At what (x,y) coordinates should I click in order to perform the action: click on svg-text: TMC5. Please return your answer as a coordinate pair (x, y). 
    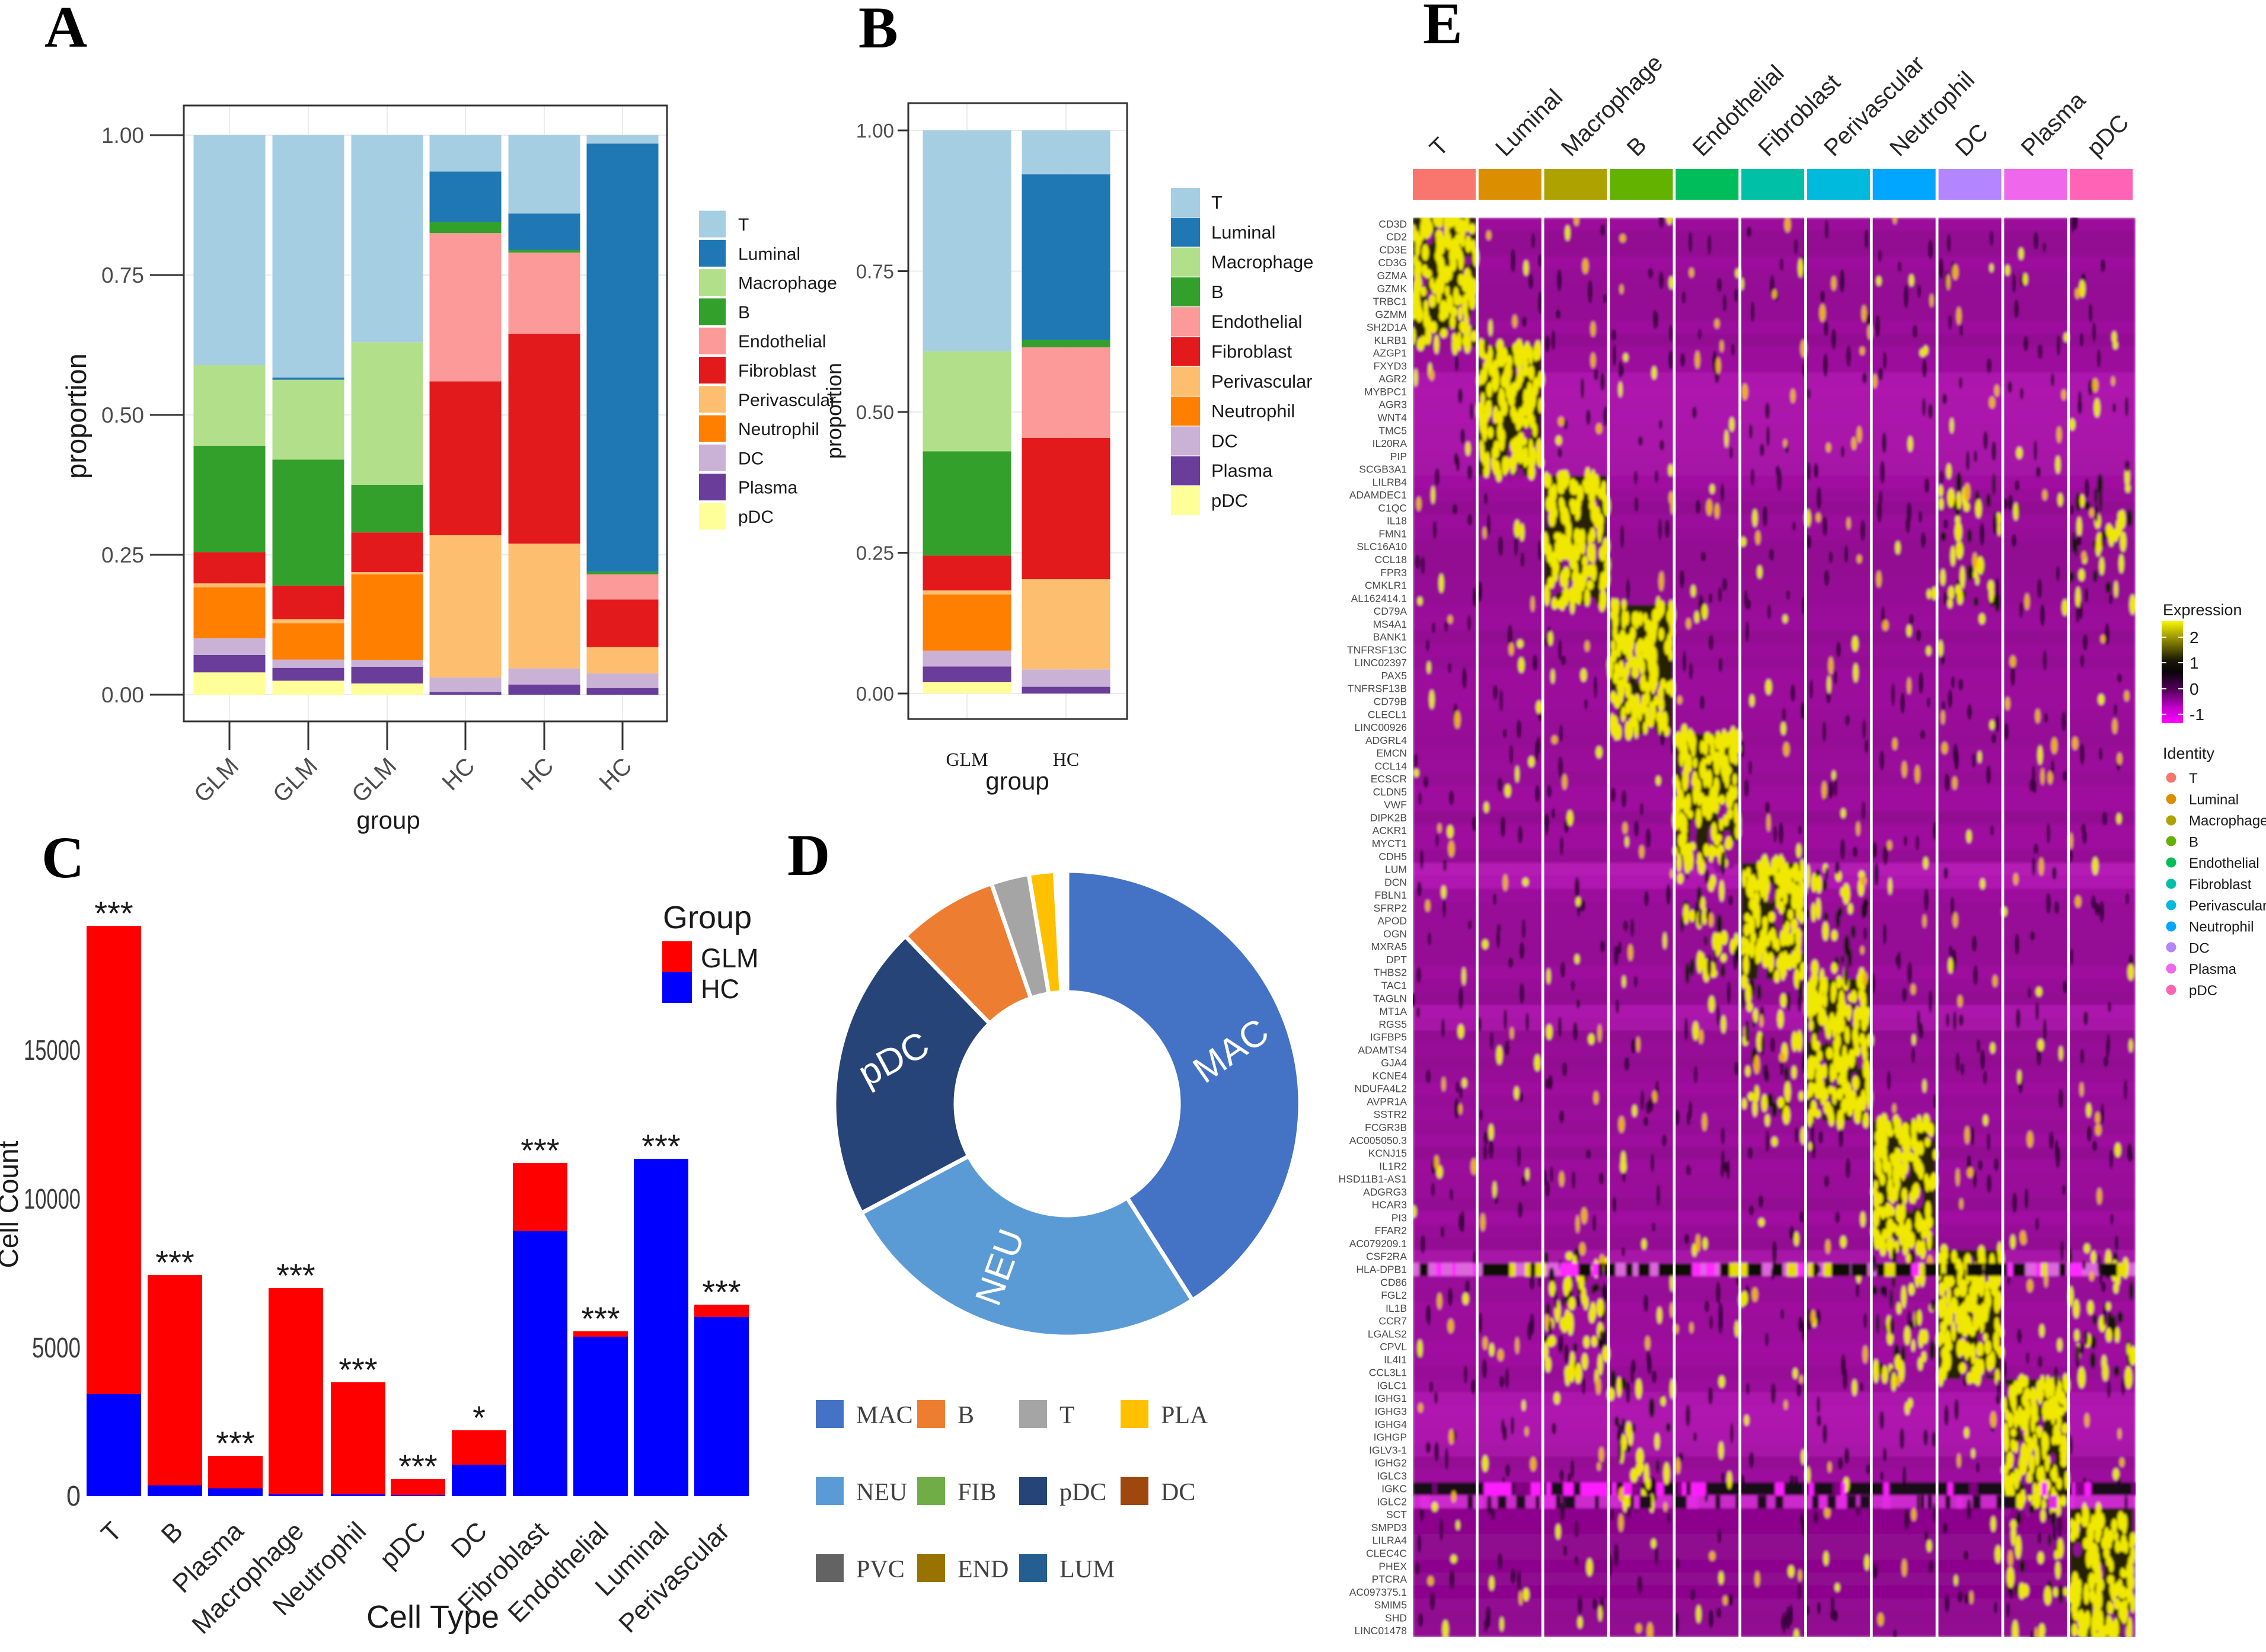
    Looking at the image, I should click on (1393, 430).